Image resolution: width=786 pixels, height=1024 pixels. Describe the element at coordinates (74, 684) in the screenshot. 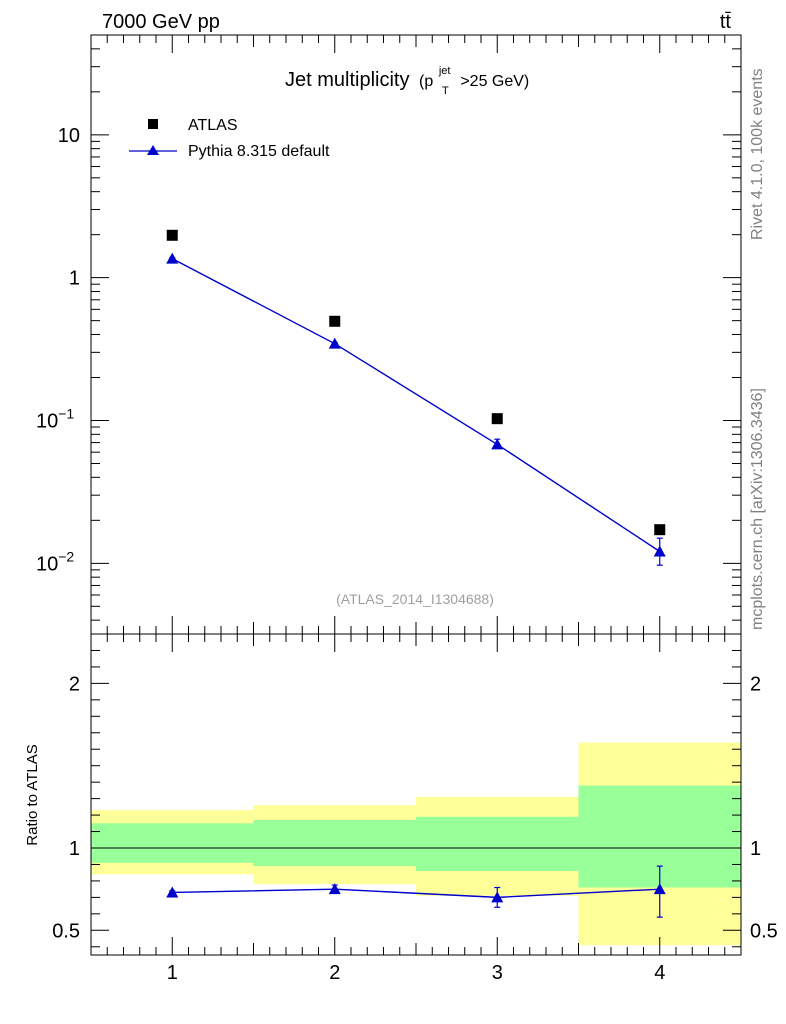

I see `ratio-y-tick-label-left: 2` at that location.